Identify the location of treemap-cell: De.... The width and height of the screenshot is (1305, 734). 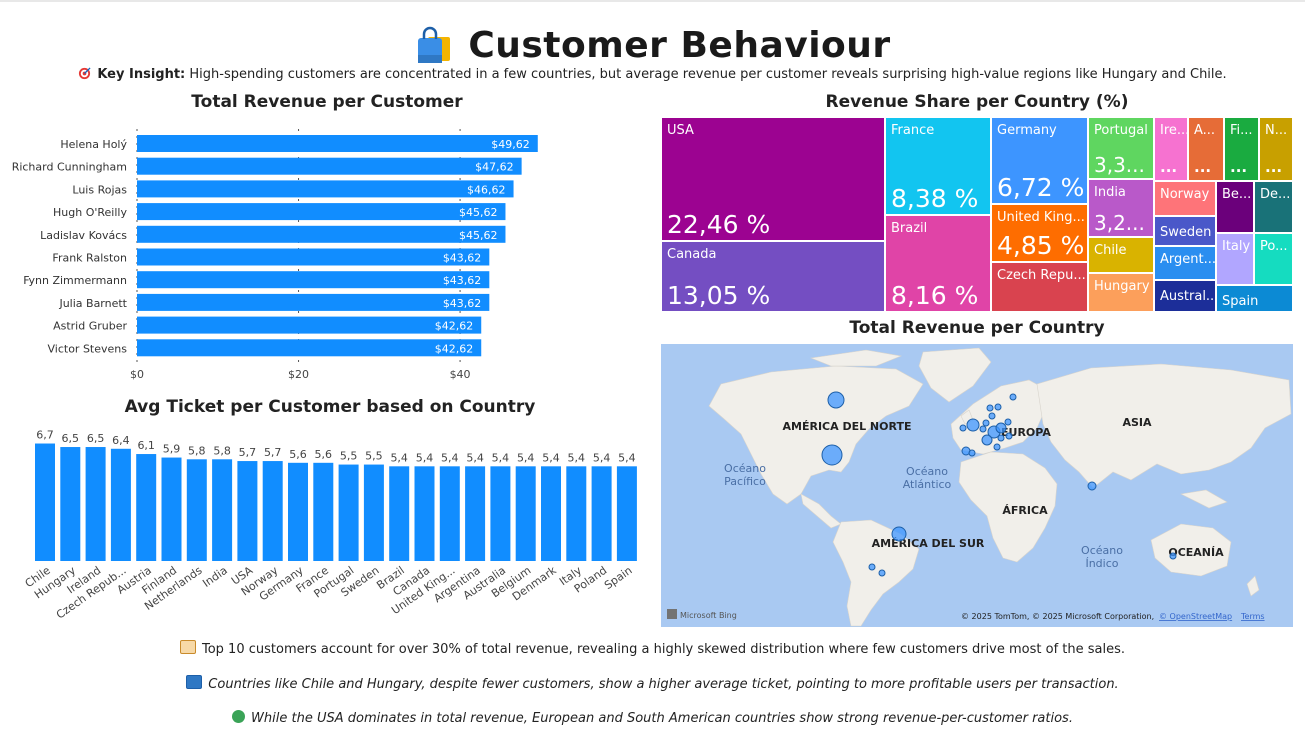
(1273, 207).